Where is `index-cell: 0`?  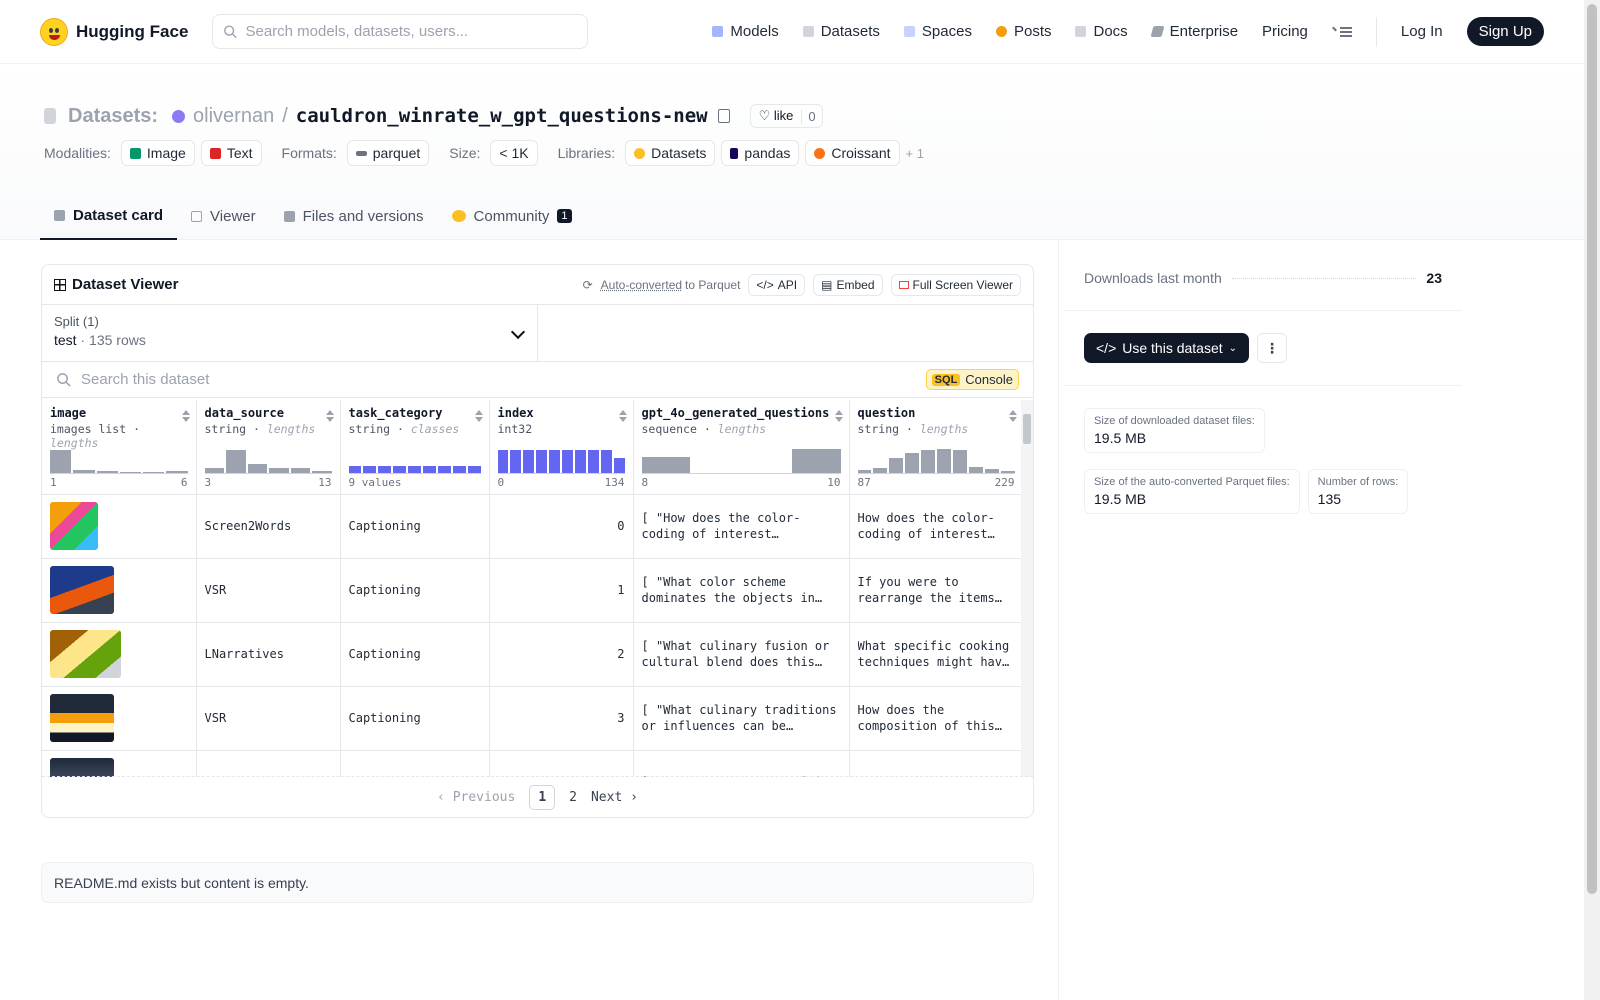
index-cell: 0 is located at coordinates (561, 526).